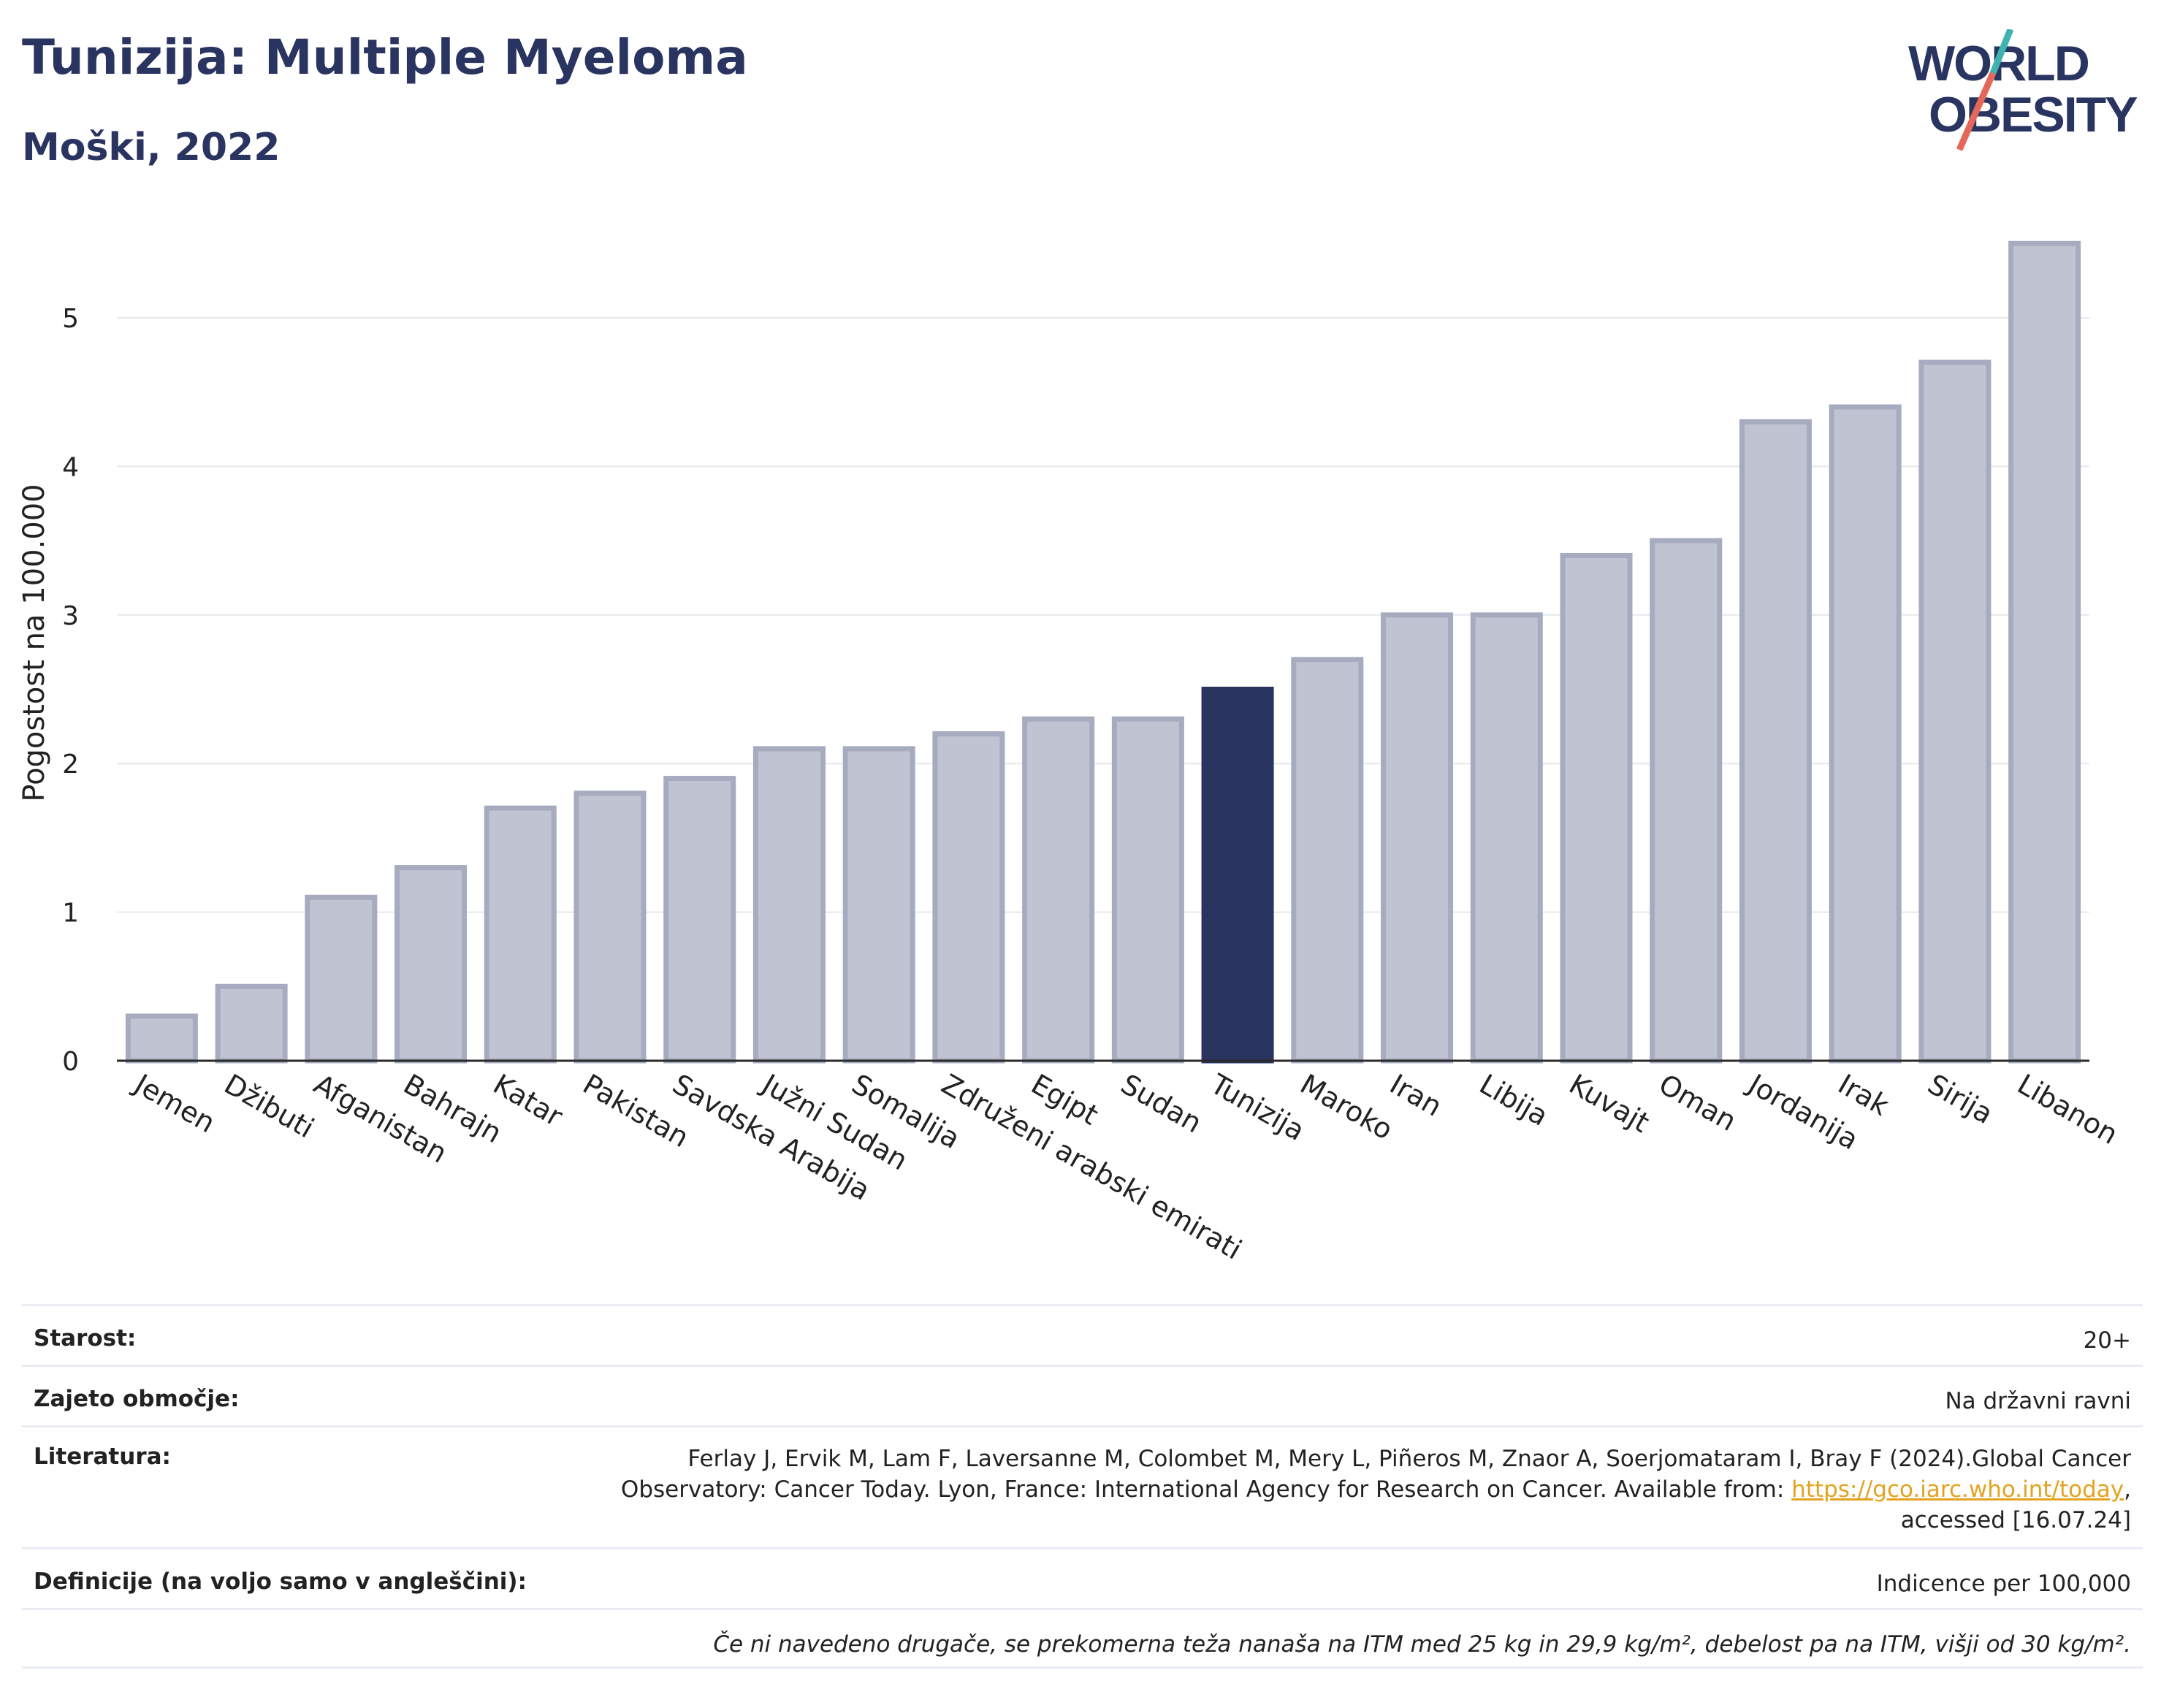 The image size is (2161, 1708). What do you see at coordinates (71, 765) in the screenshot?
I see `y-tick-label: 2` at bounding box center [71, 765].